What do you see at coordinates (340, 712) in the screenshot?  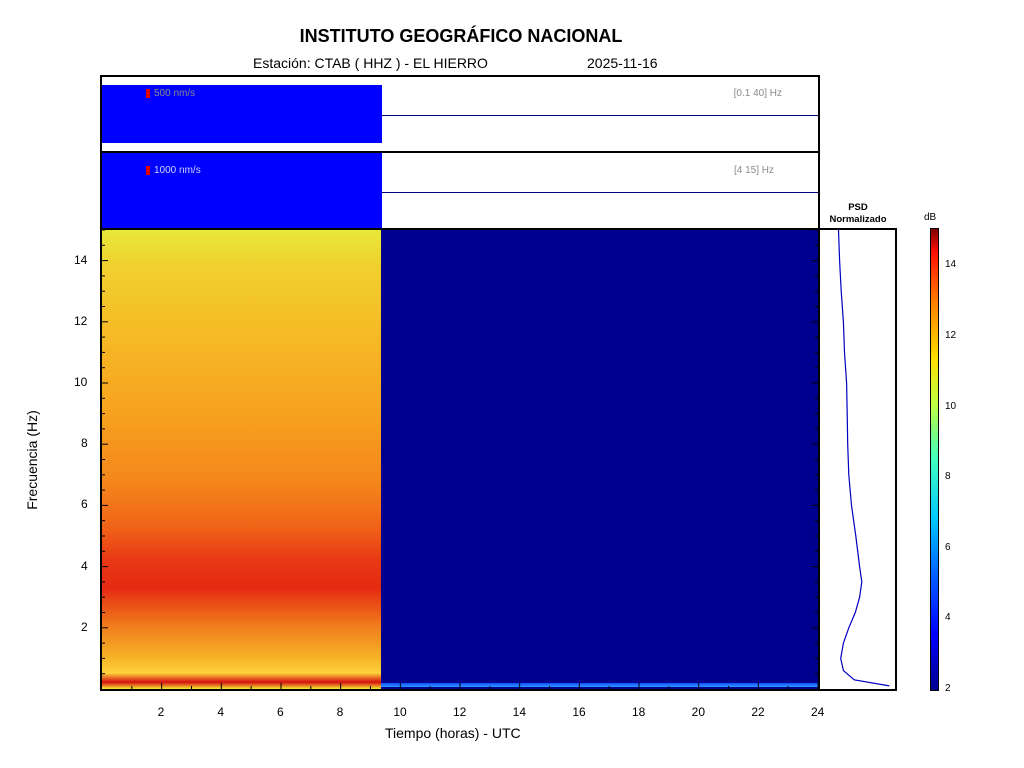 I see `x-tick-label: 8` at bounding box center [340, 712].